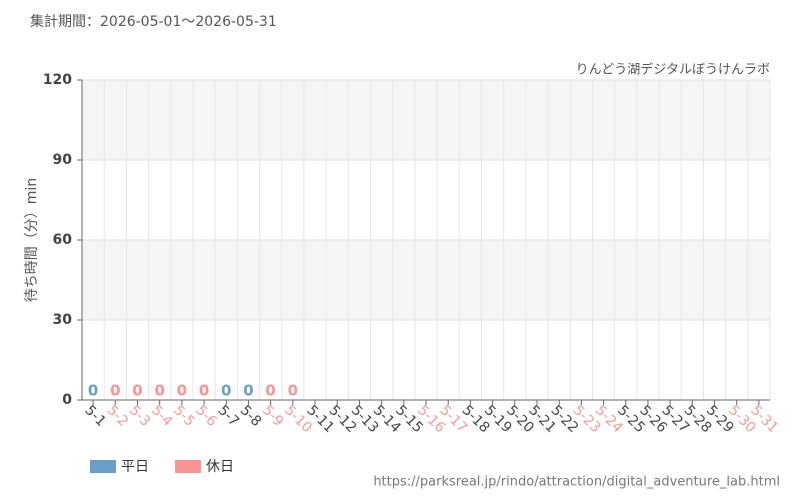 This screenshot has height=500, width=800. What do you see at coordinates (57, 80) in the screenshot?
I see `y-tick-label: 120` at bounding box center [57, 80].